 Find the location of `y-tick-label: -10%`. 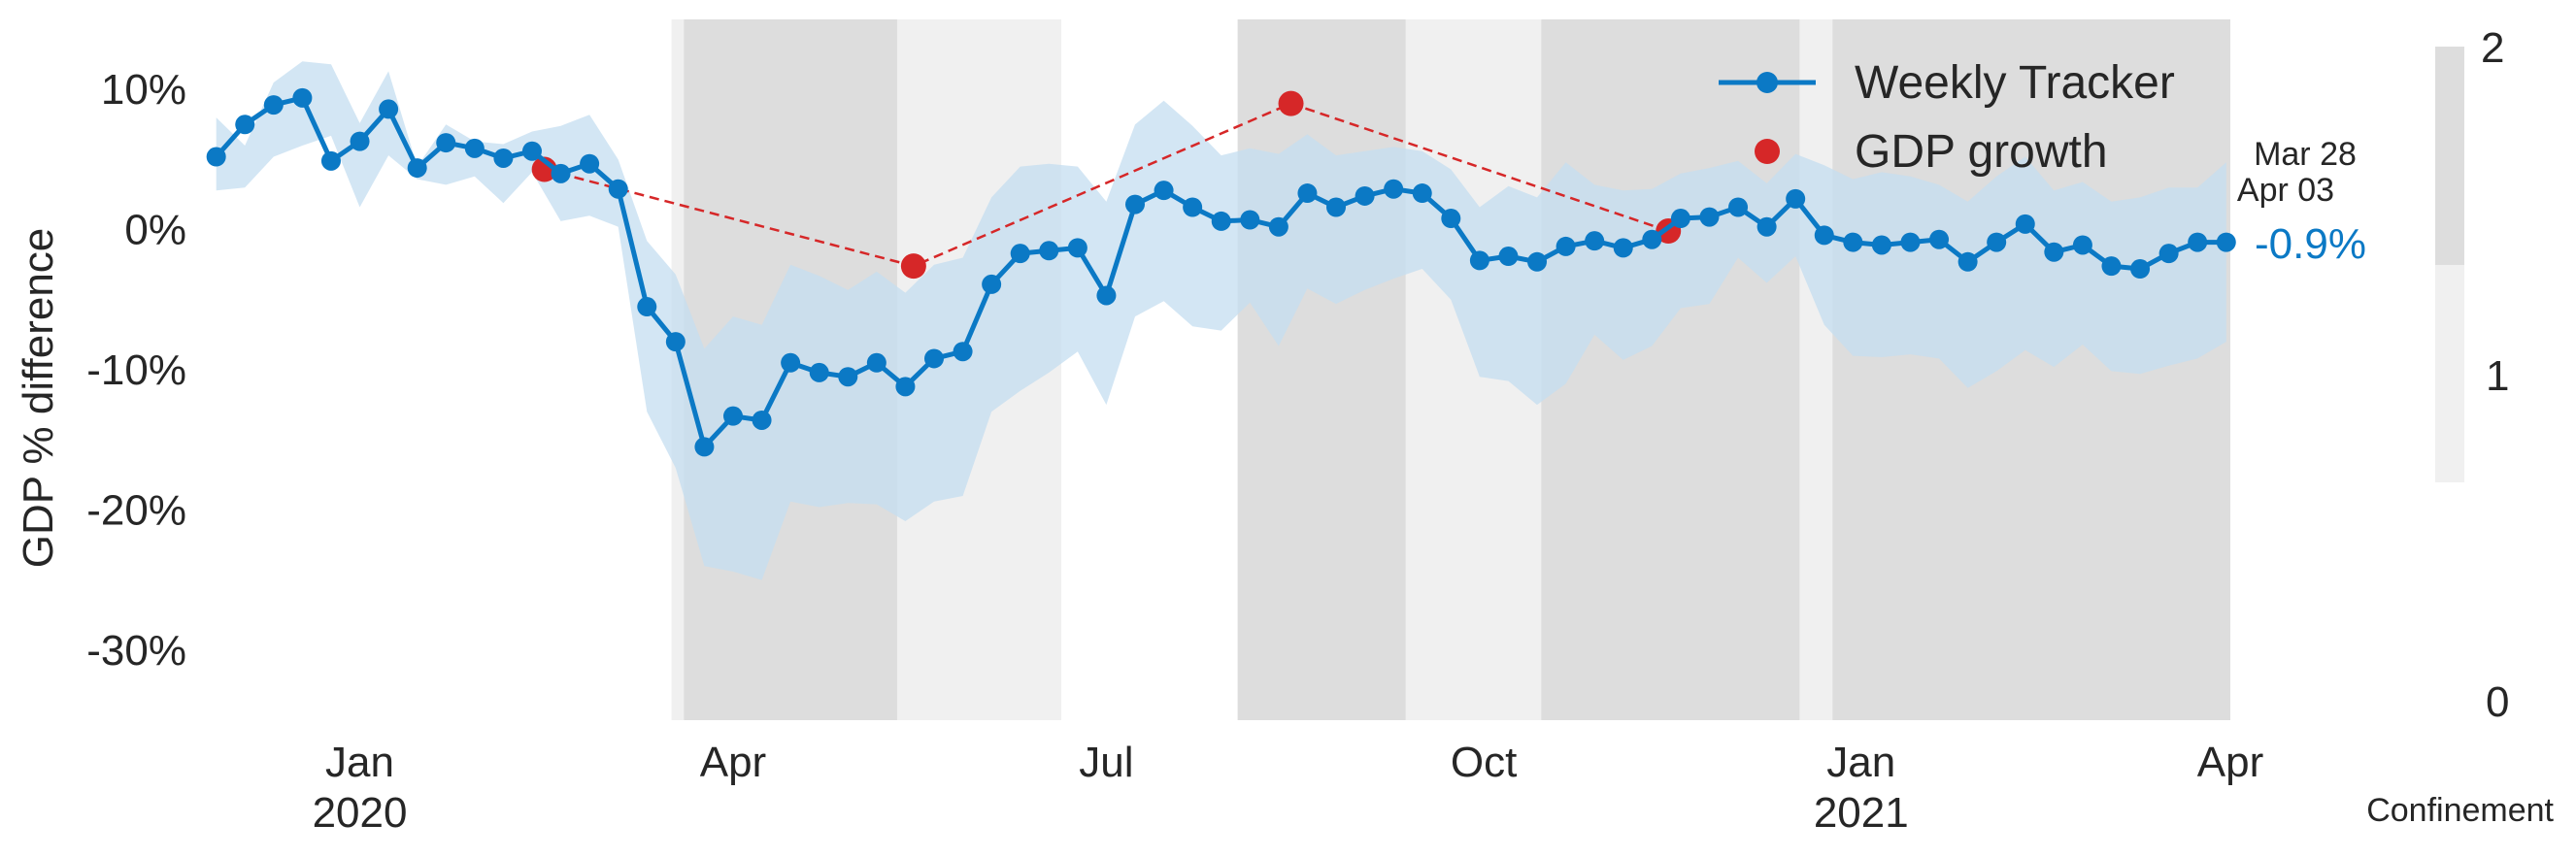

y-tick-label: -10% is located at coordinates (136, 370).